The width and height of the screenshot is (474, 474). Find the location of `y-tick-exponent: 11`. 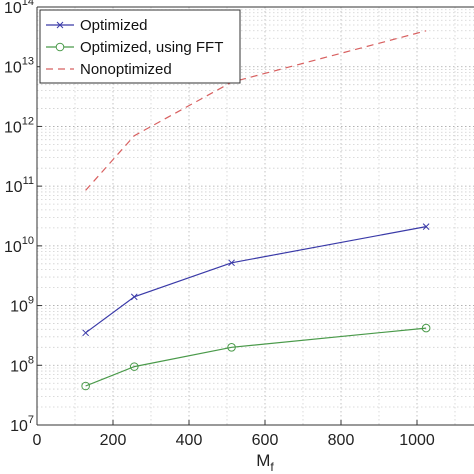

y-tick-exponent: 11 is located at coordinates (28, 181).